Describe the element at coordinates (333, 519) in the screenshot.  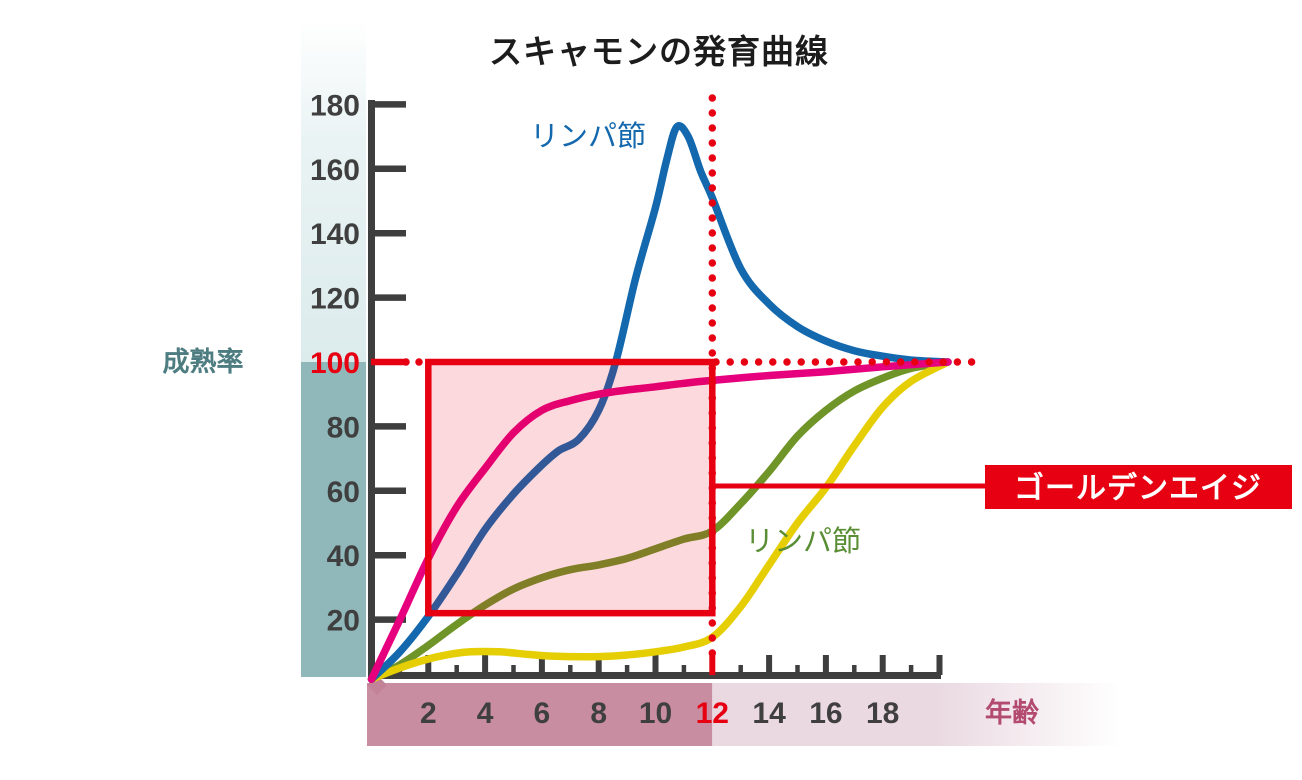
I see `y-axis-bar-lower` at that location.